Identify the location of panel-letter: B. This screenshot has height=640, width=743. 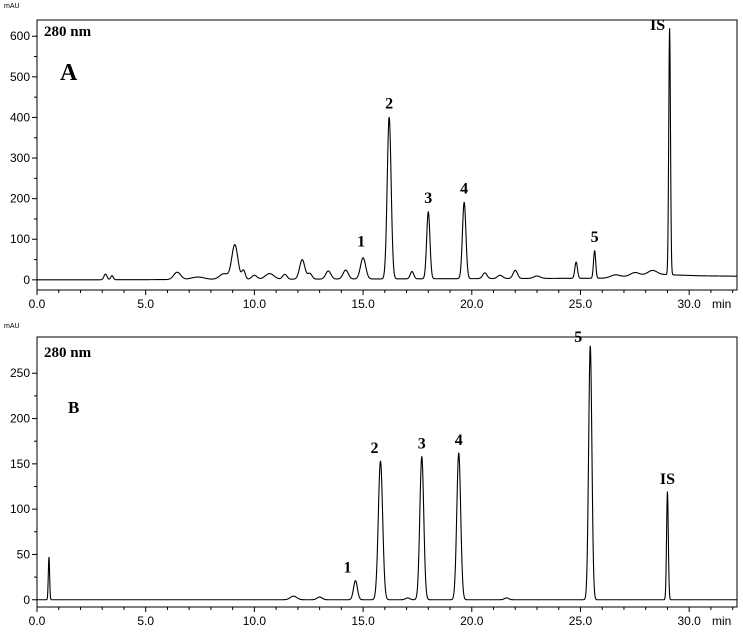
(73, 407).